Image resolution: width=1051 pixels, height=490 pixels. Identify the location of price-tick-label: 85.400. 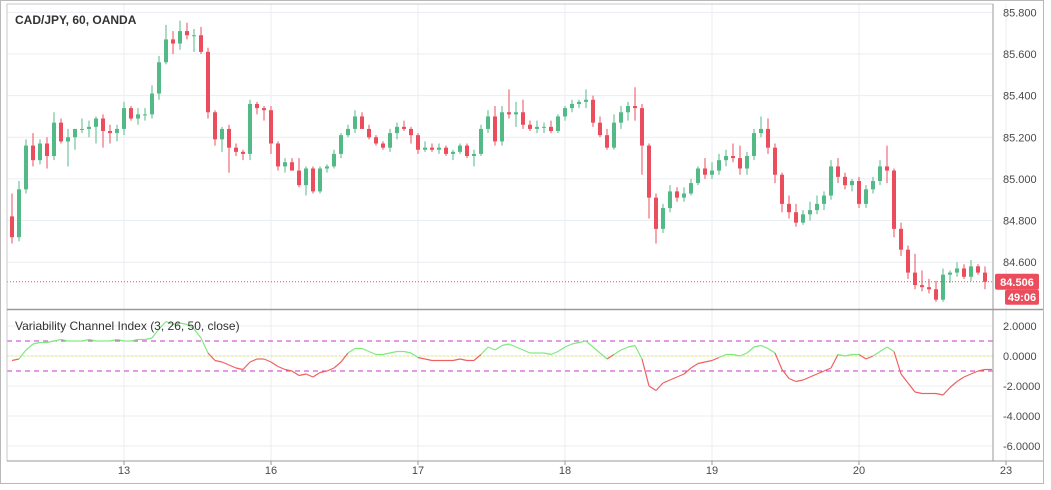
(1020, 97).